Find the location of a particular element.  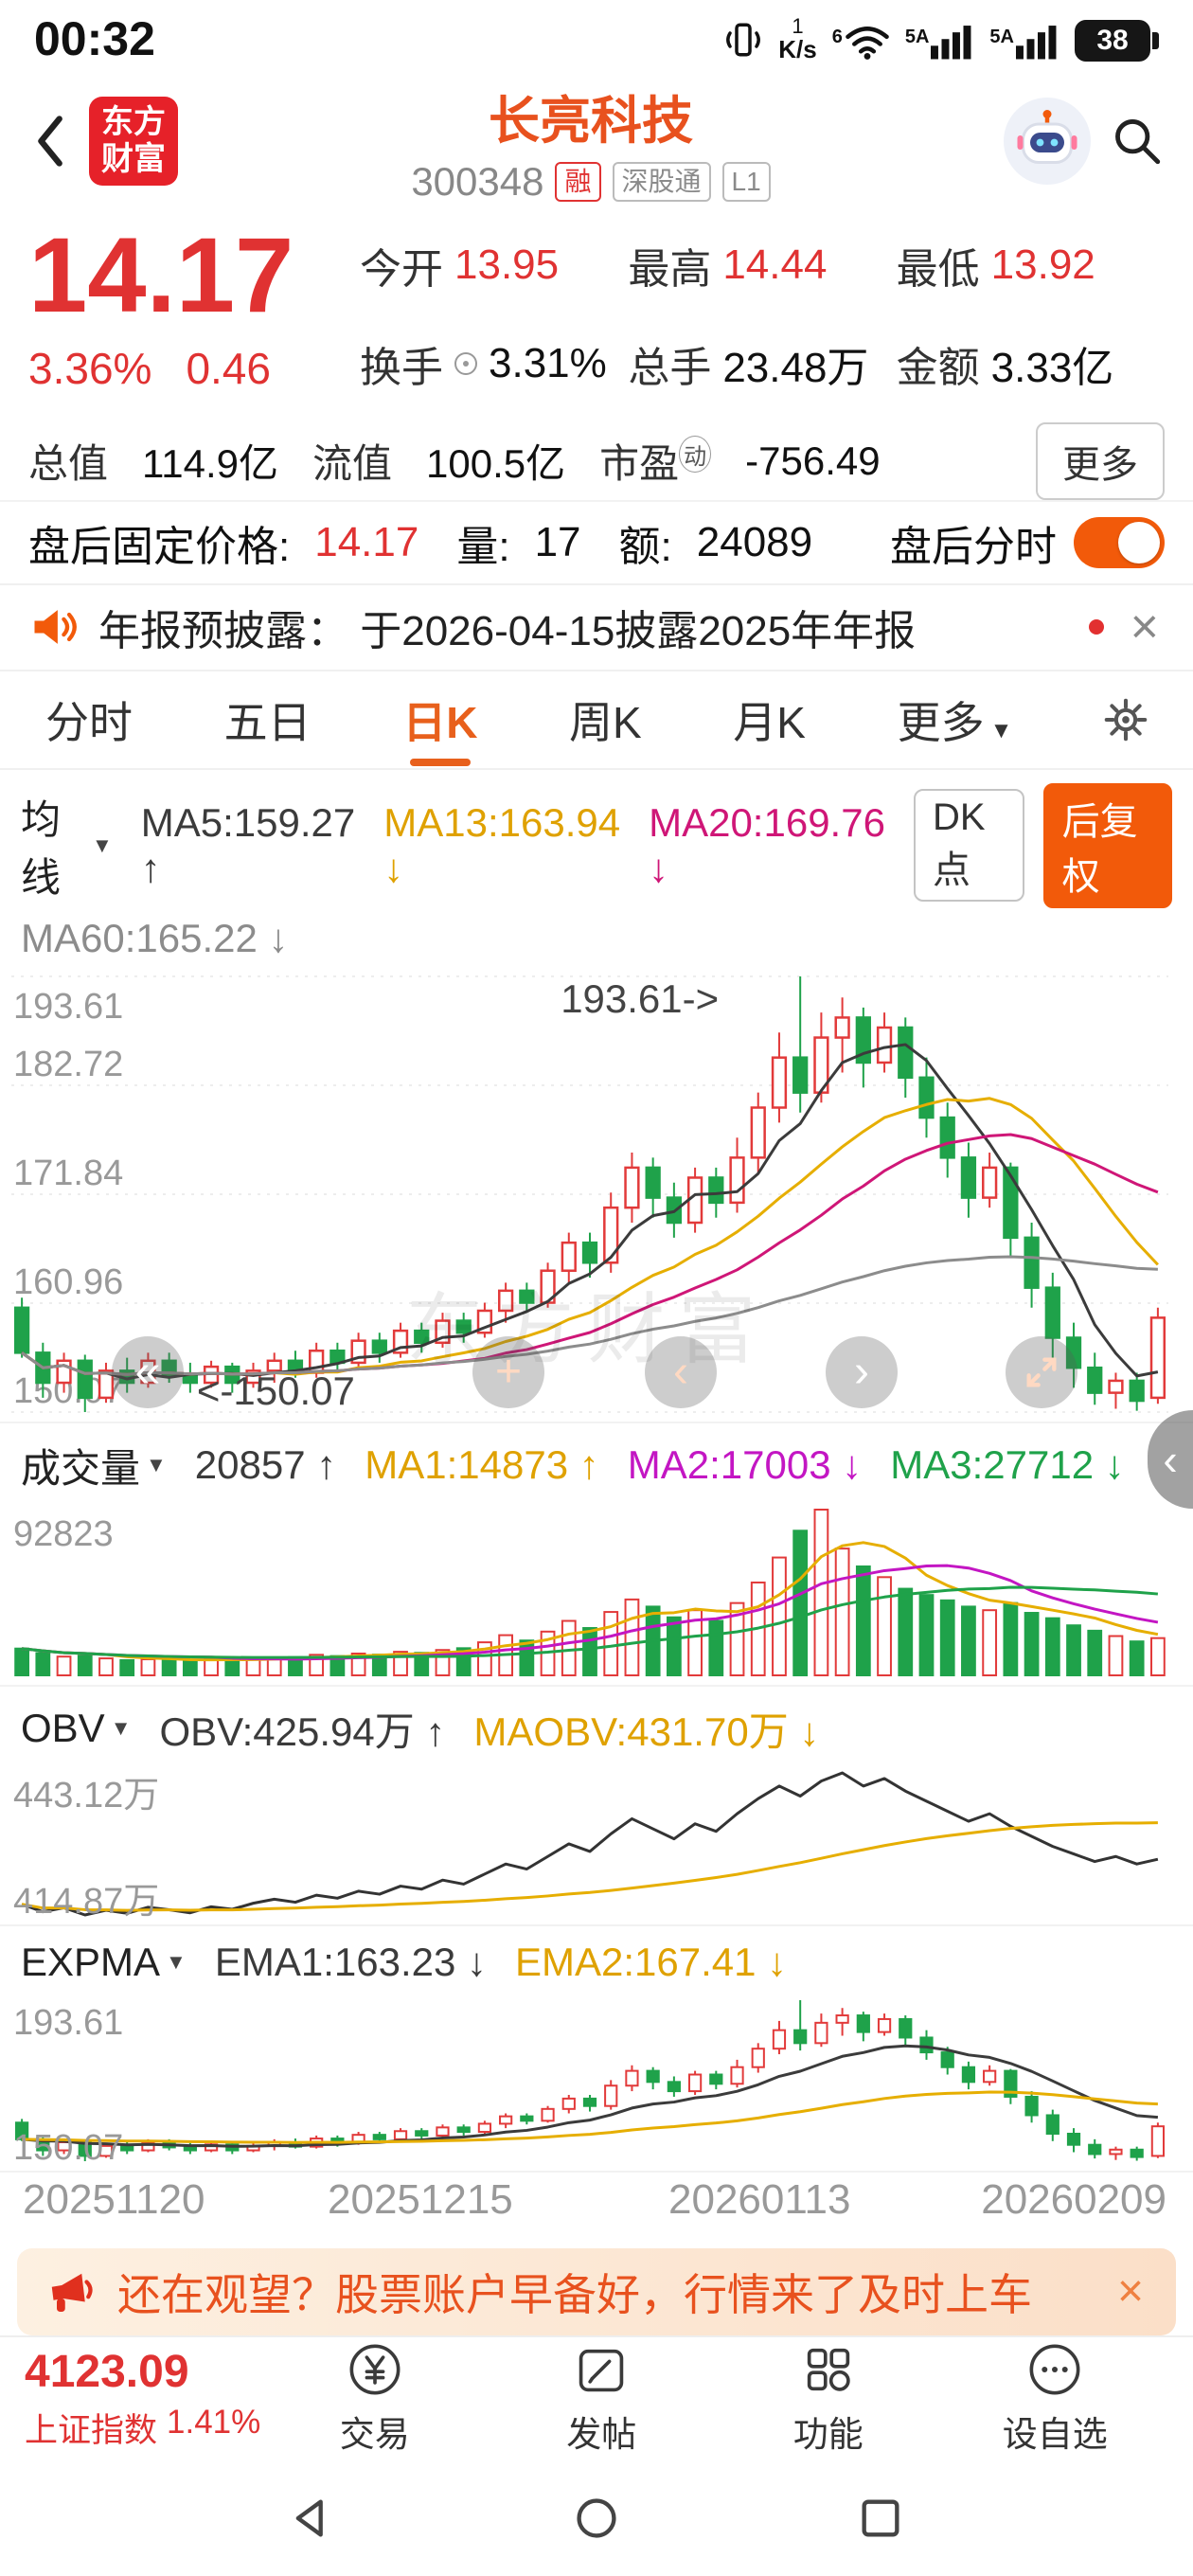

adjust-mode-button: 后复权 is located at coordinates (1107, 845).